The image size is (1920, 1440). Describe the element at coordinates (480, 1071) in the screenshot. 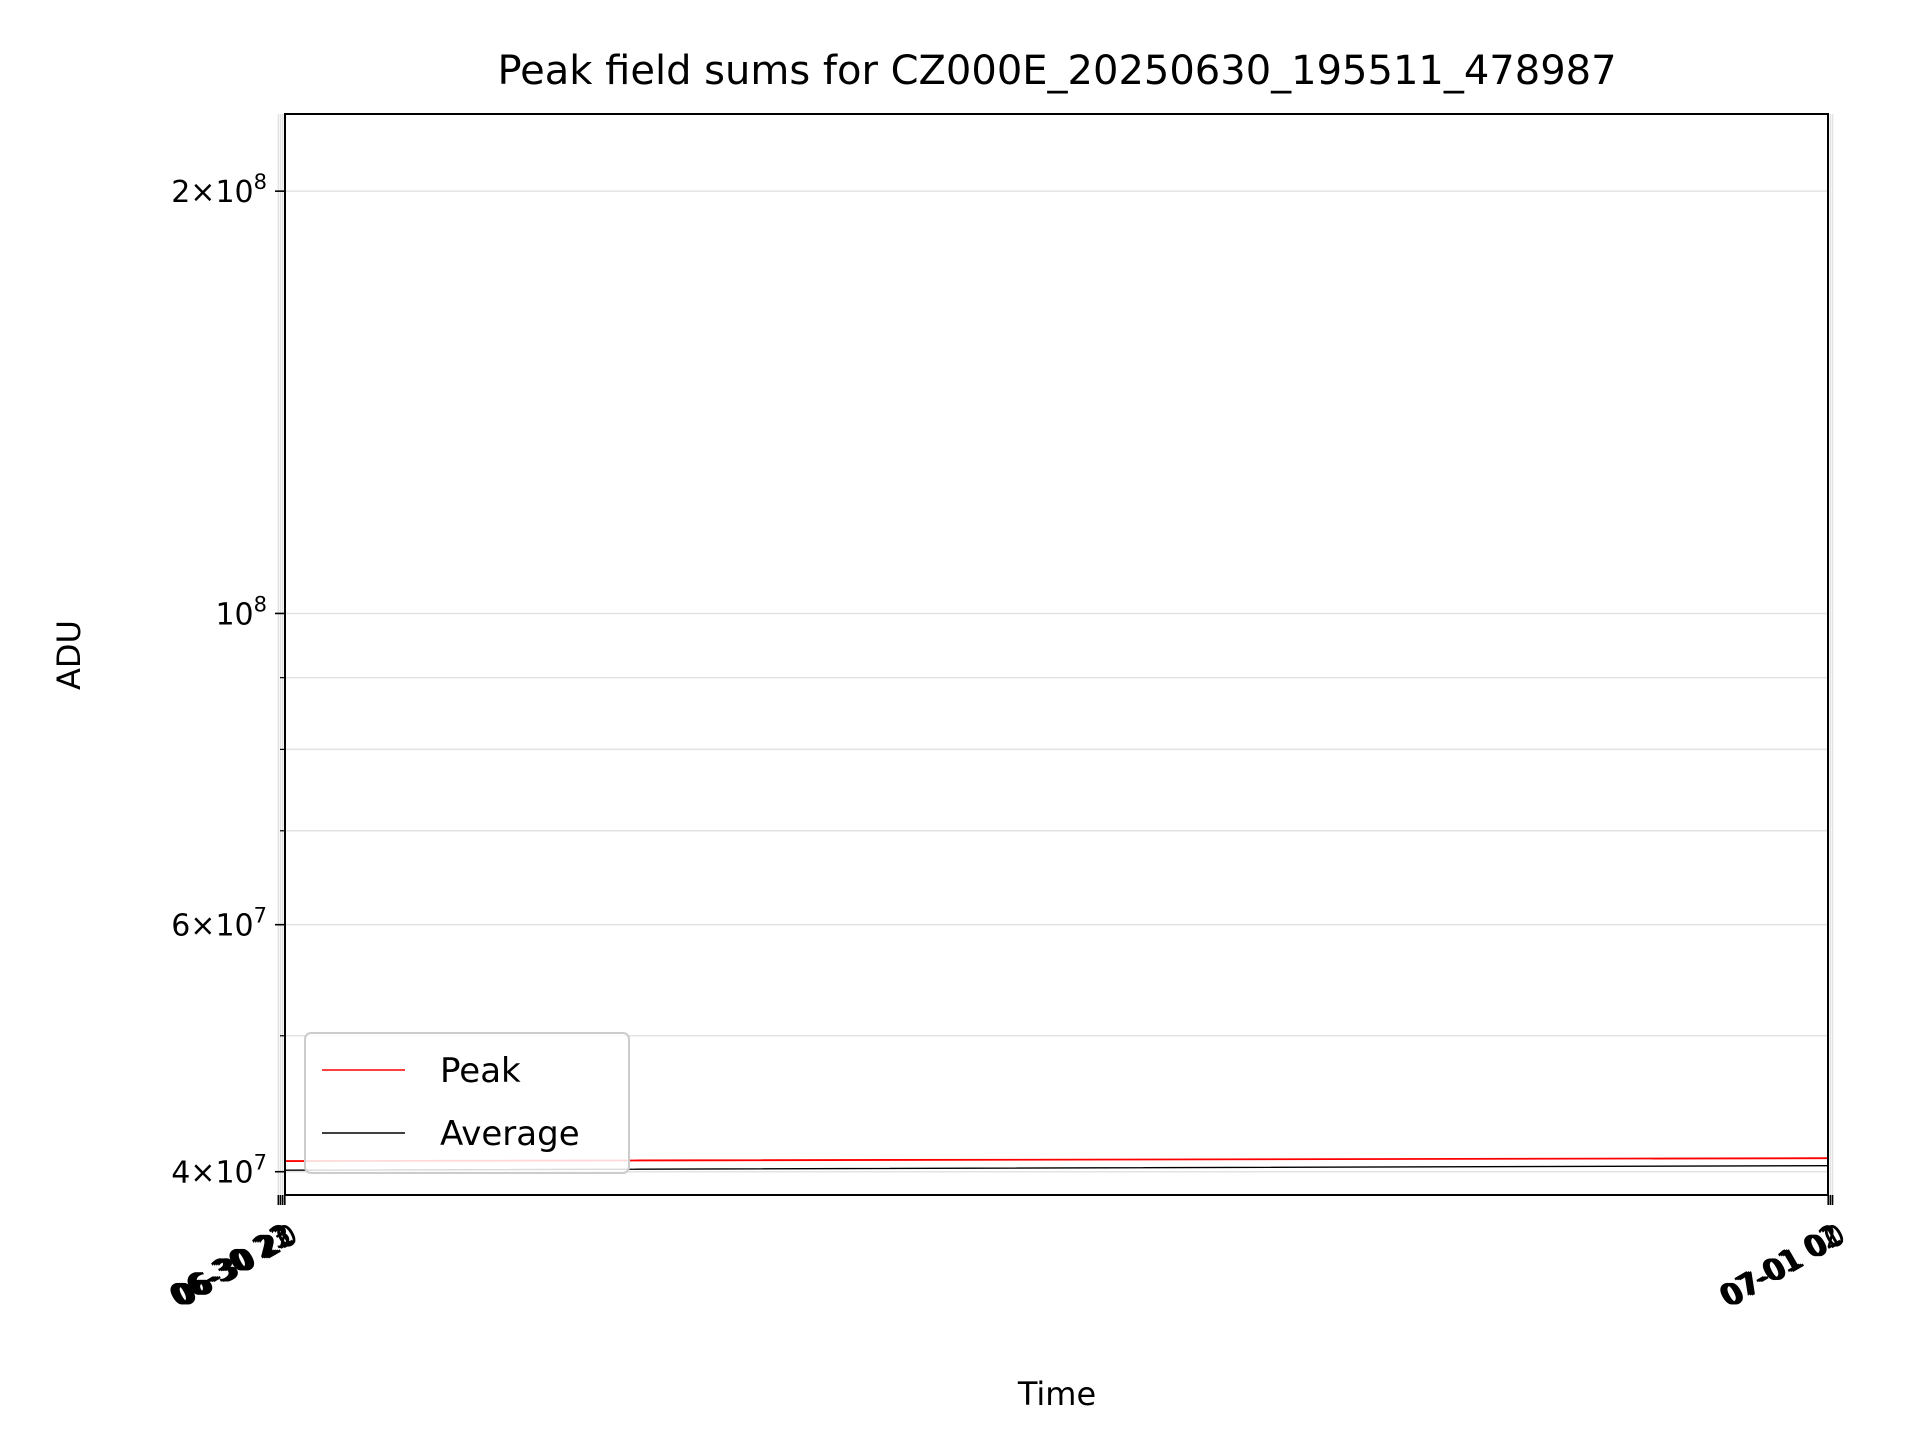

I see `legend-label-peak: Peak` at that location.